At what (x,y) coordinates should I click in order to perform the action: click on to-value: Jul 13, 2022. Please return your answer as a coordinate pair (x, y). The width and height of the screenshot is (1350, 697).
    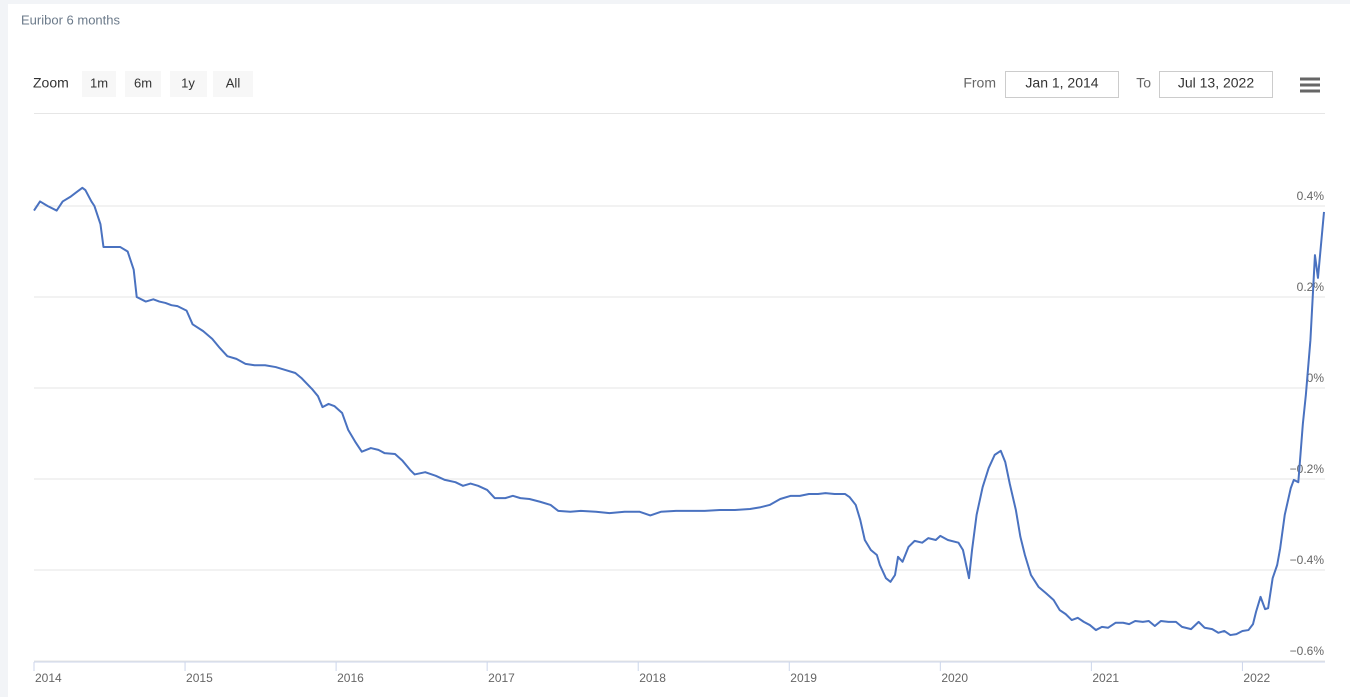
    Looking at the image, I should click on (1216, 83).